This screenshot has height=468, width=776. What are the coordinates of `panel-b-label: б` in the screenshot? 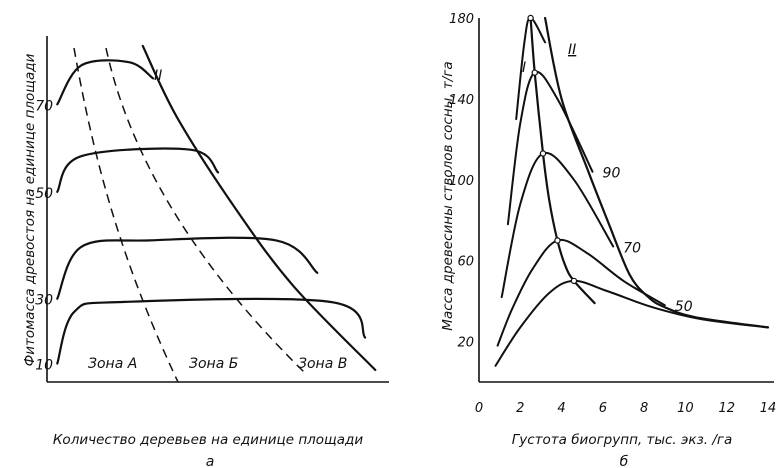 It's located at (624, 461).